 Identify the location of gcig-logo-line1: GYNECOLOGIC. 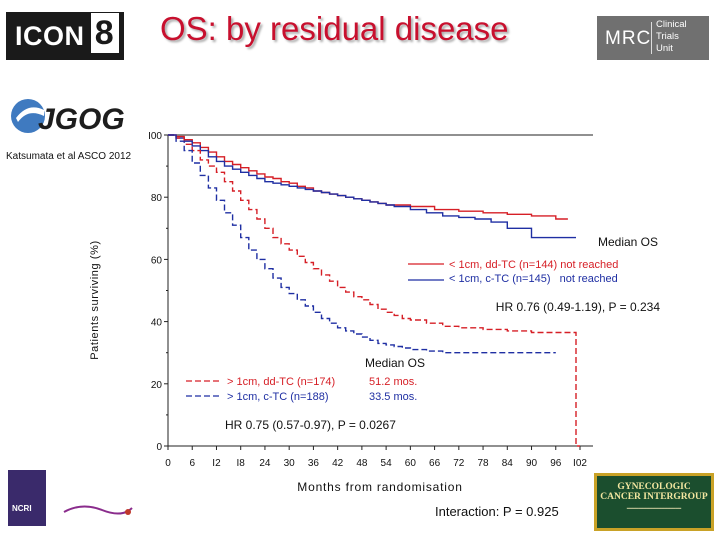
(654, 487).